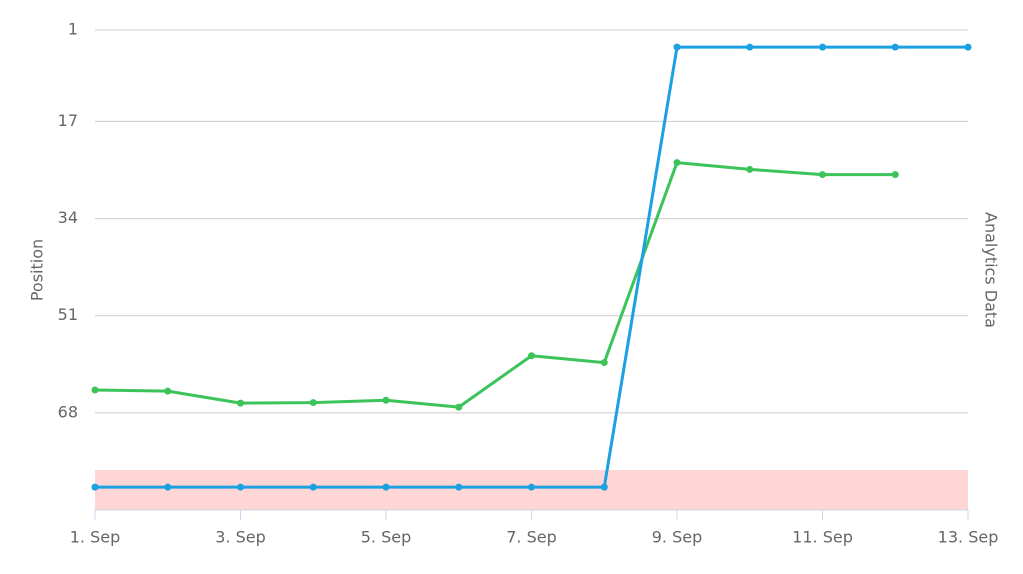 This screenshot has height=574, width=1023. I want to click on x-tick-label: 7. Sep, so click(531, 537).